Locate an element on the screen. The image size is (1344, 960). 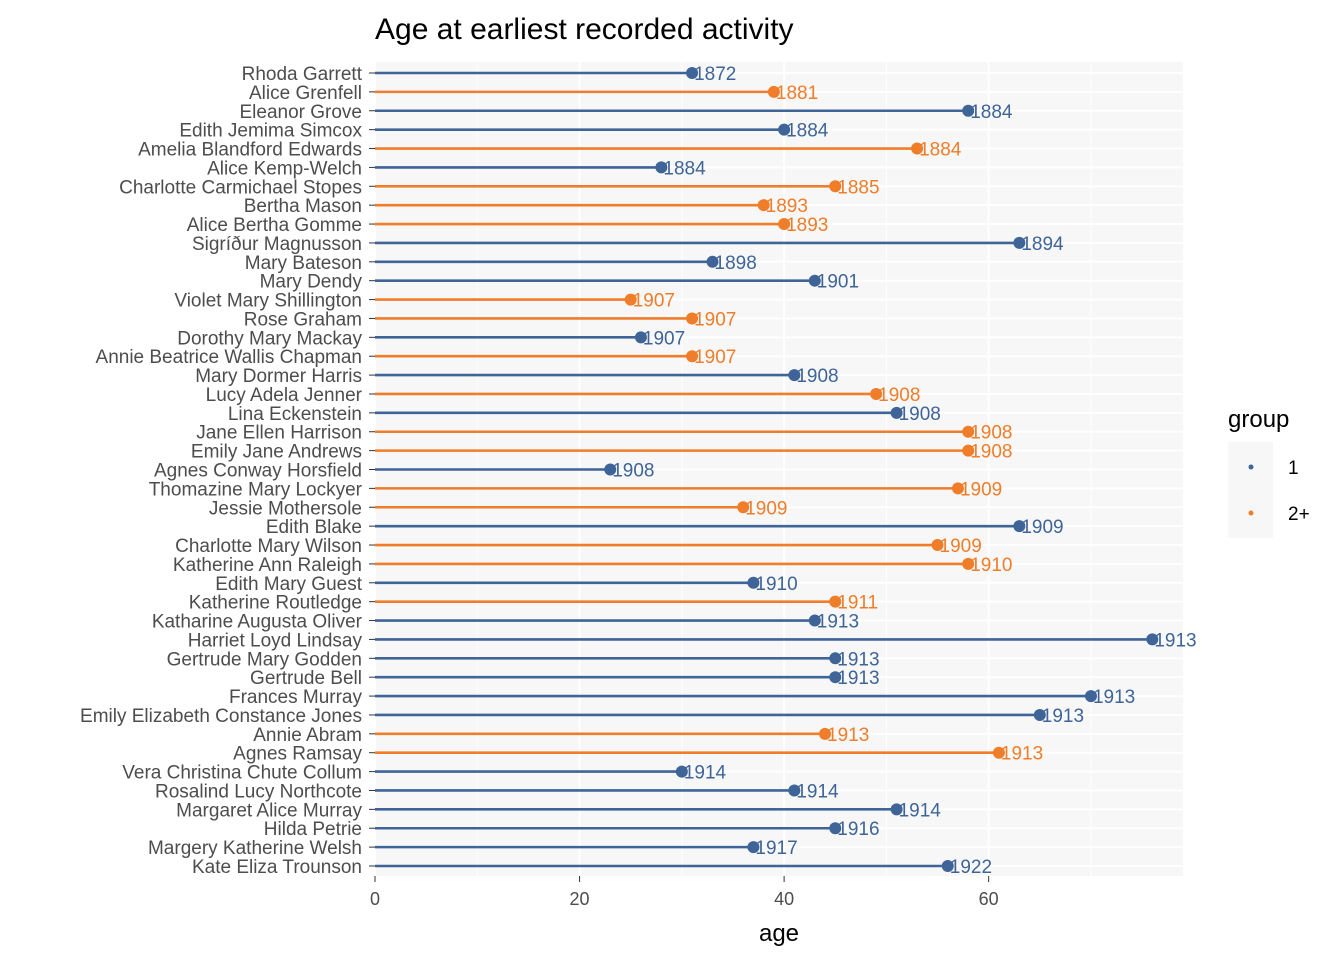
legend-title: group is located at coordinates (1258, 419).